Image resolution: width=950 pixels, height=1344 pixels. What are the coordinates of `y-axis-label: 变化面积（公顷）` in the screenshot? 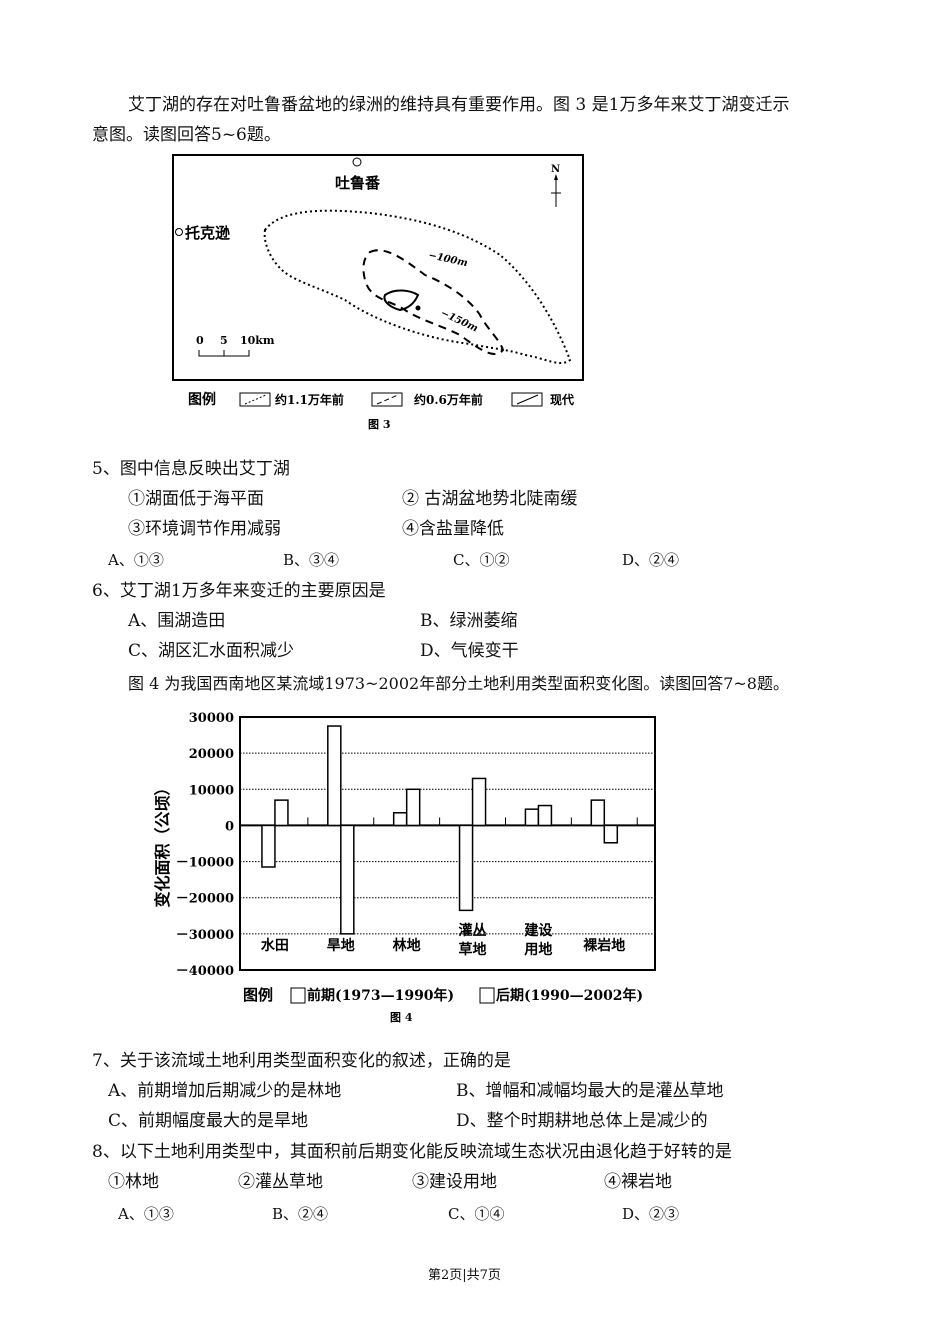 It's located at (162, 843).